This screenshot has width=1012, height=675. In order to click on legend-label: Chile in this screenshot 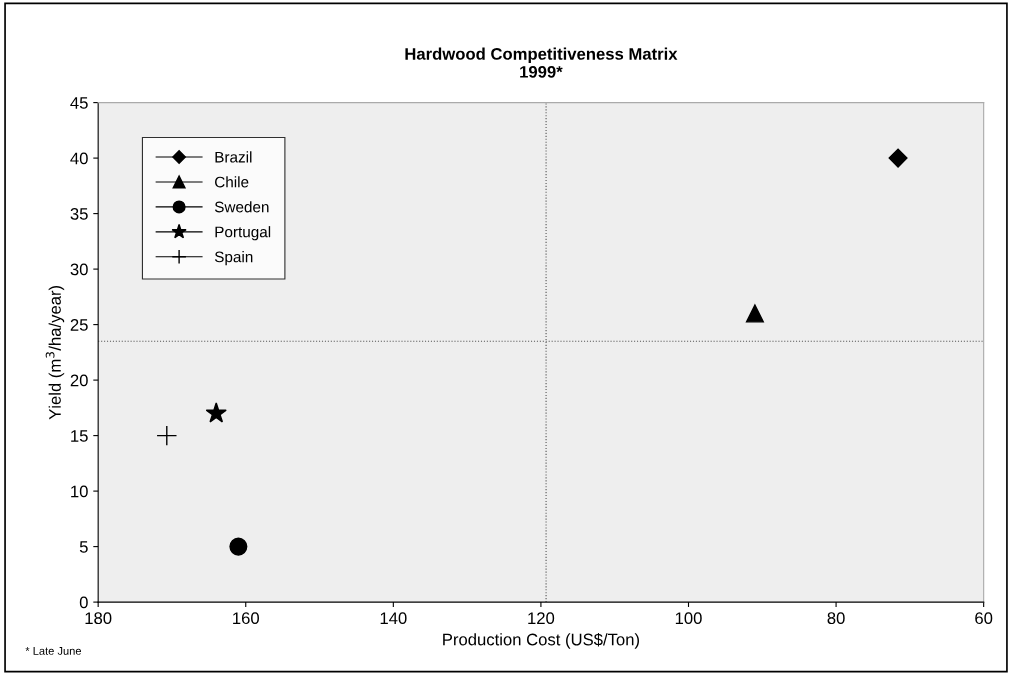, I will do `click(232, 182)`.